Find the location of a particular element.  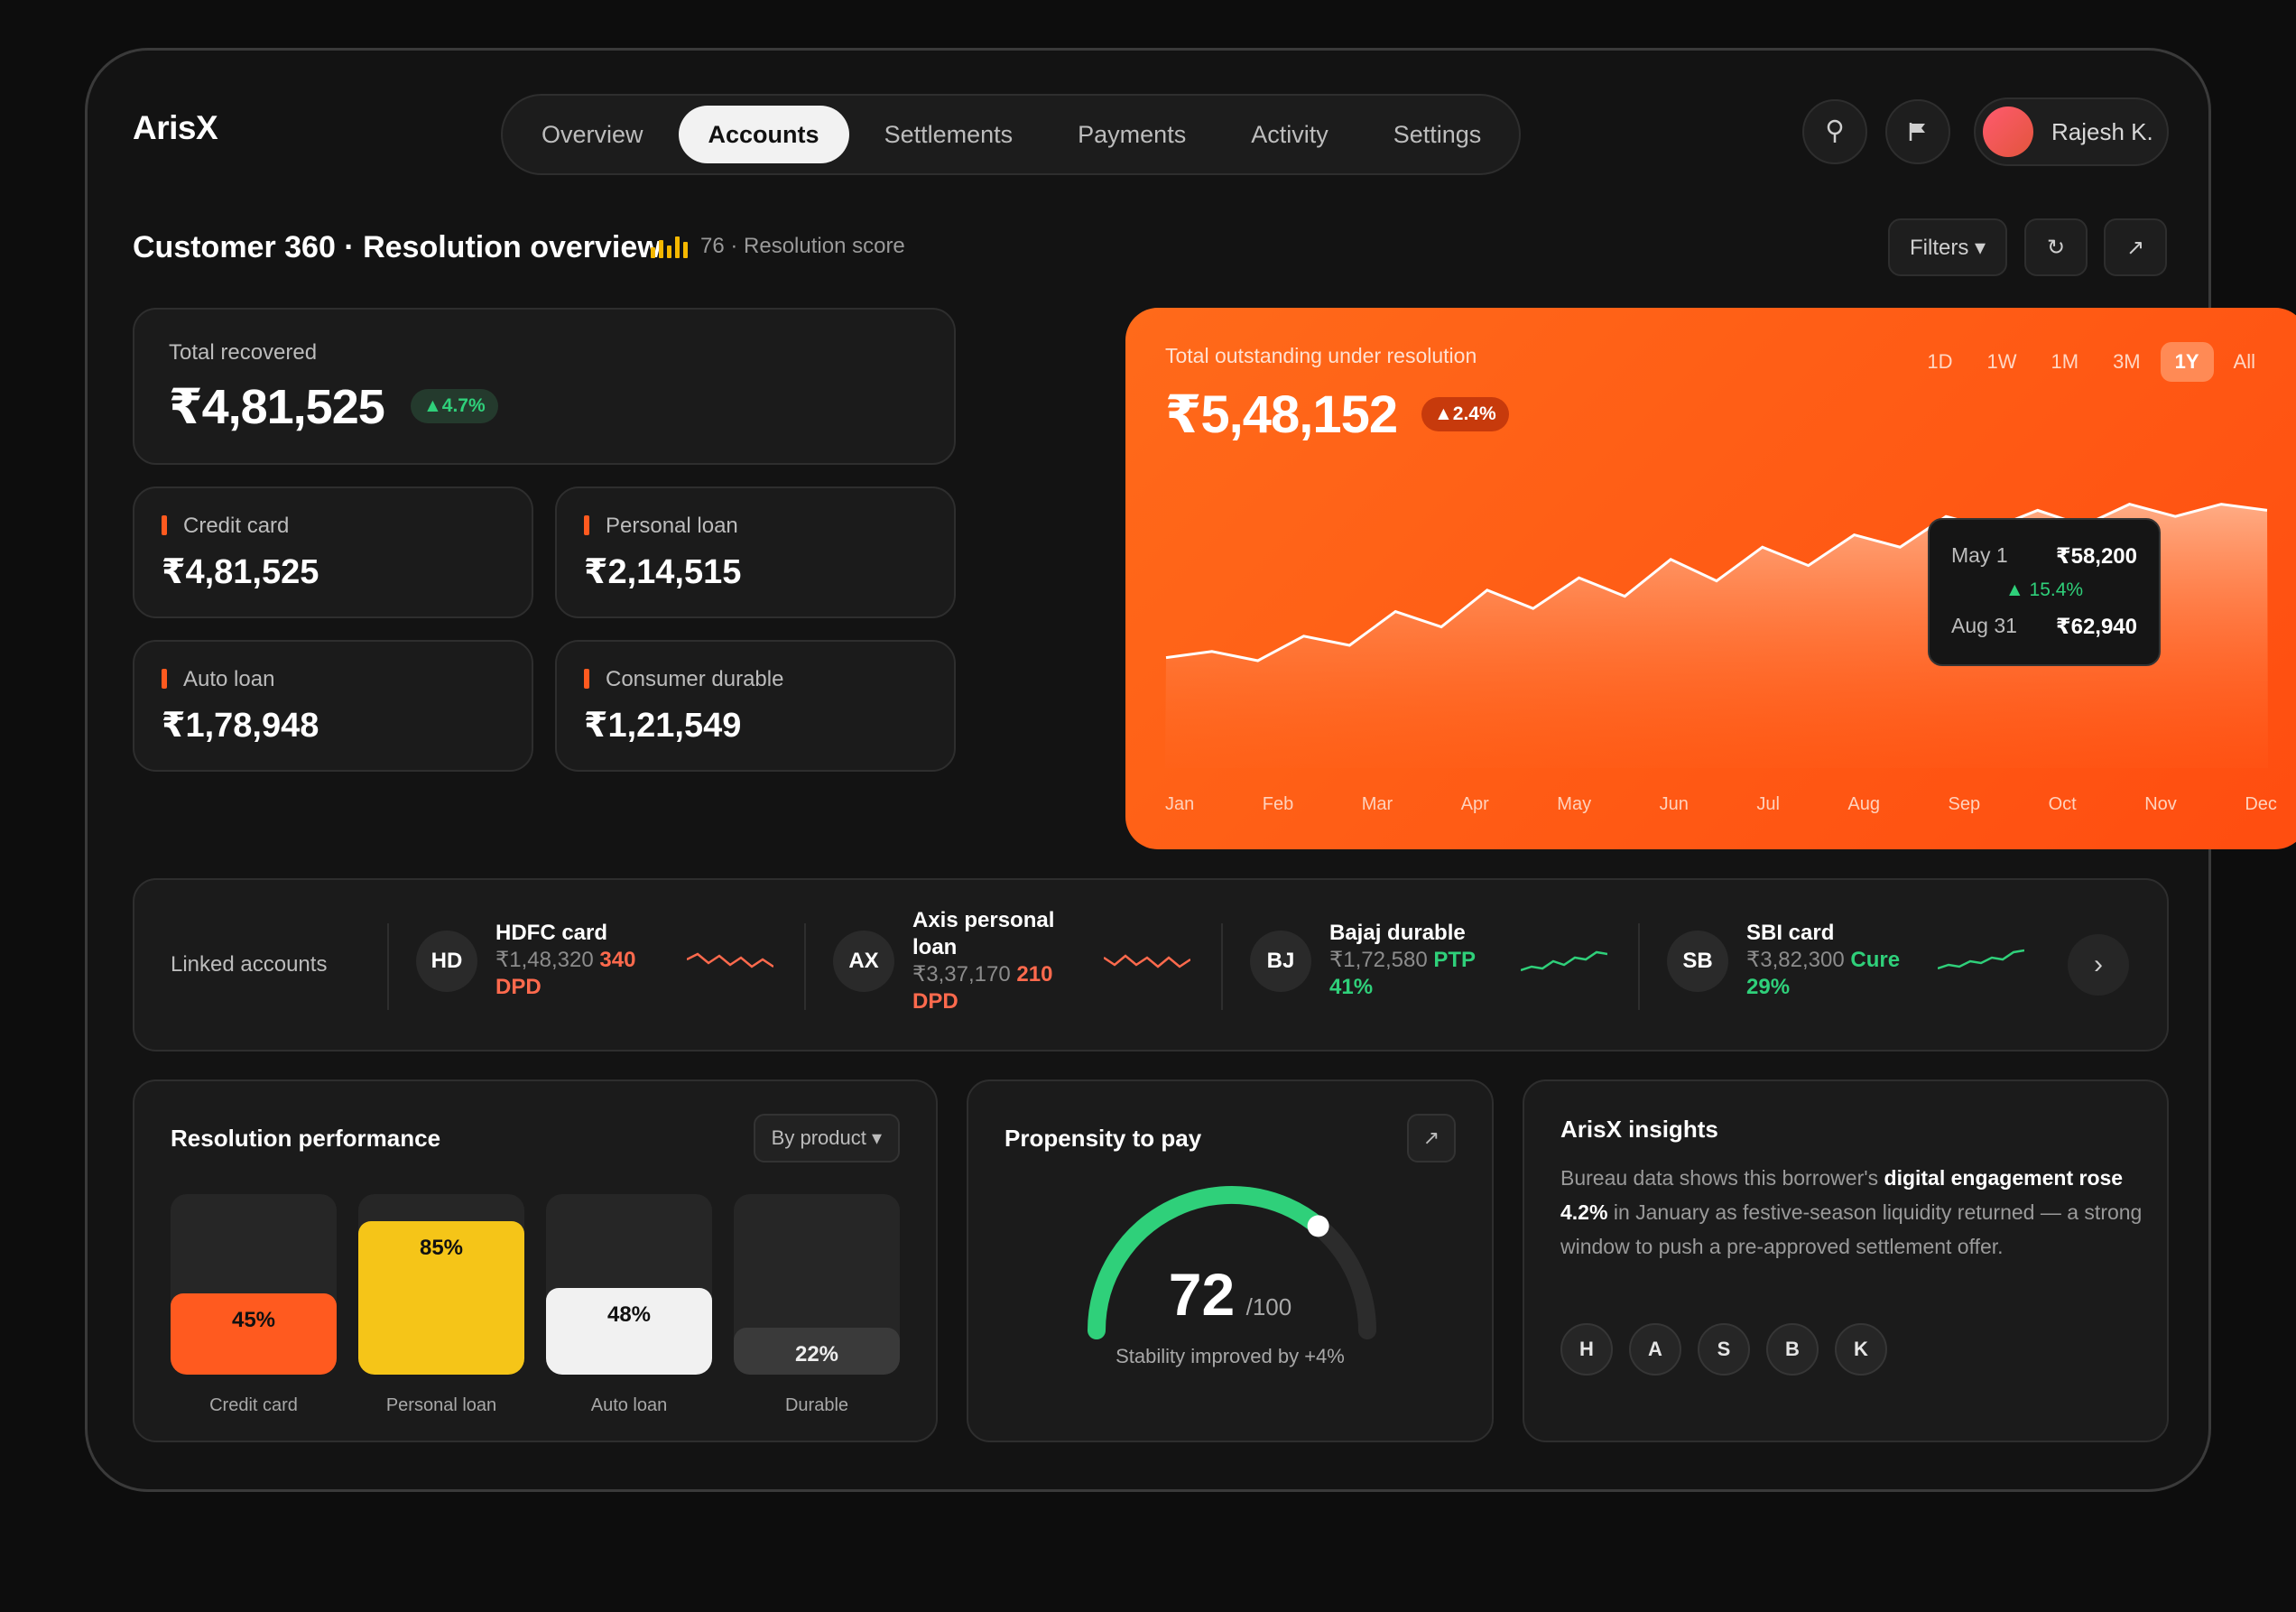

card-title: Resolution performance is located at coordinates (306, 1138).